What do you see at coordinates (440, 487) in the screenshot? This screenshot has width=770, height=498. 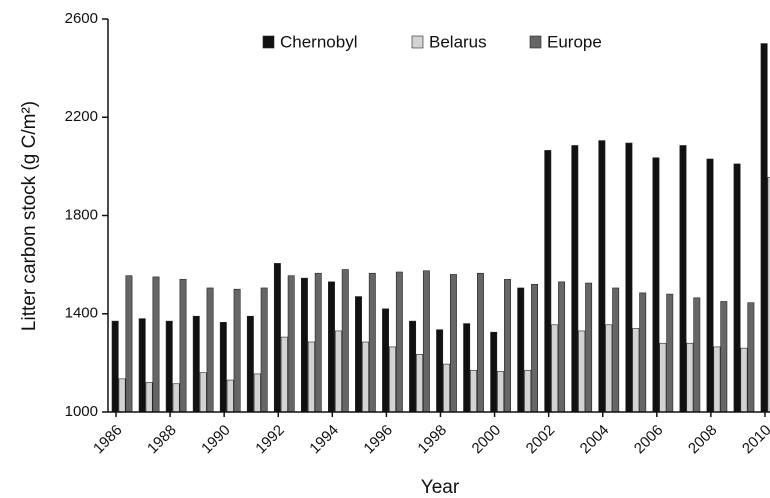 I see `x-axis-title: Year` at bounding box center [440, 487].